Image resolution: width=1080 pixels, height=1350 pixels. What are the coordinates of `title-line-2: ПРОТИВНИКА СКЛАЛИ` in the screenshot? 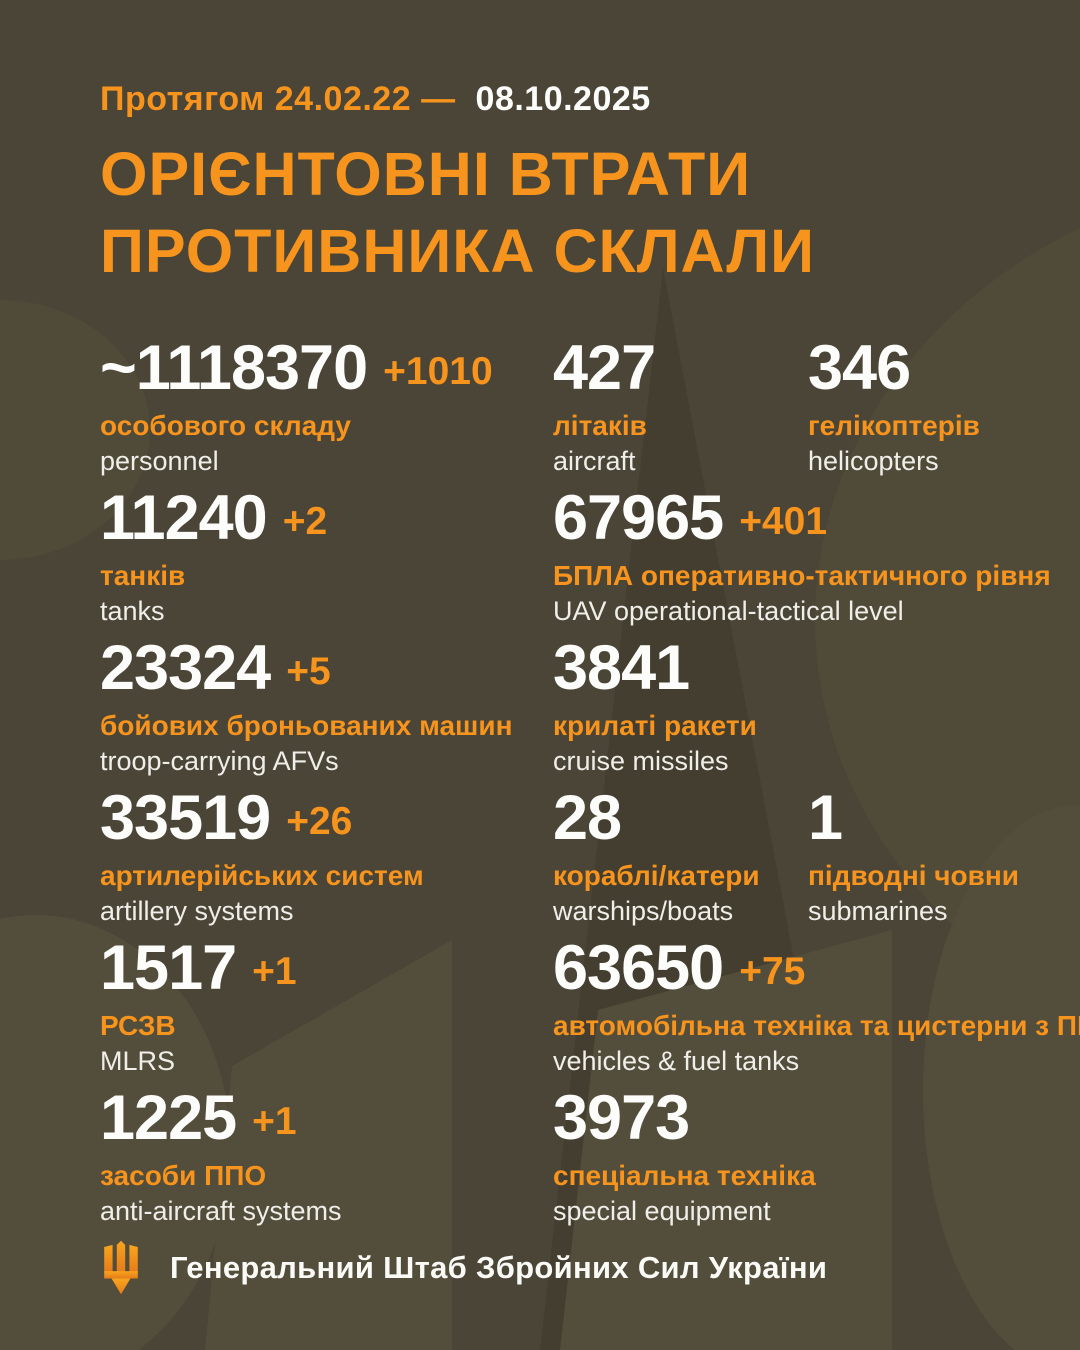 It's located at (457, 250).